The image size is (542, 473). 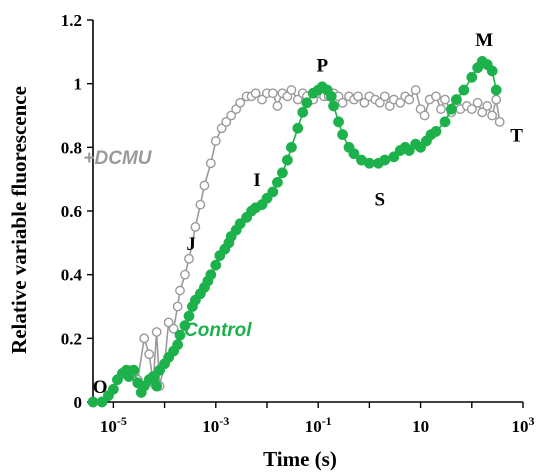 What do you see at coordinates (72, 275) in the screenshot?
I see `y-tick-label: 0.4` at bounding box center [72, 275].